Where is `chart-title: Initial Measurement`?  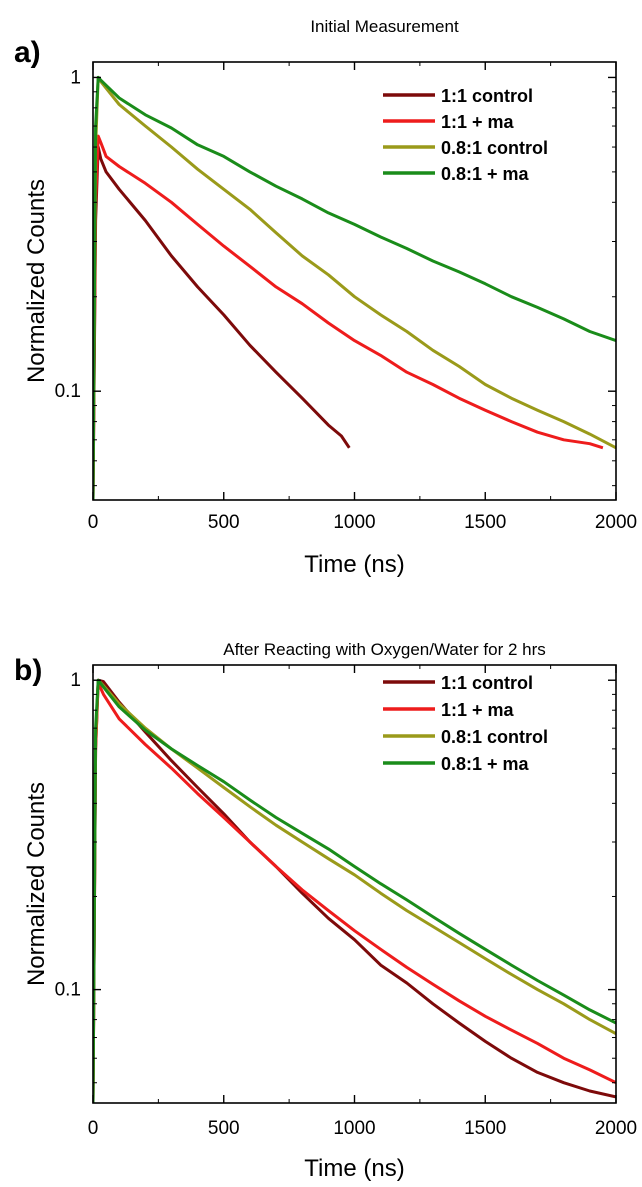
chart-title: Initial Measurement is located at coordinates (384, 26).